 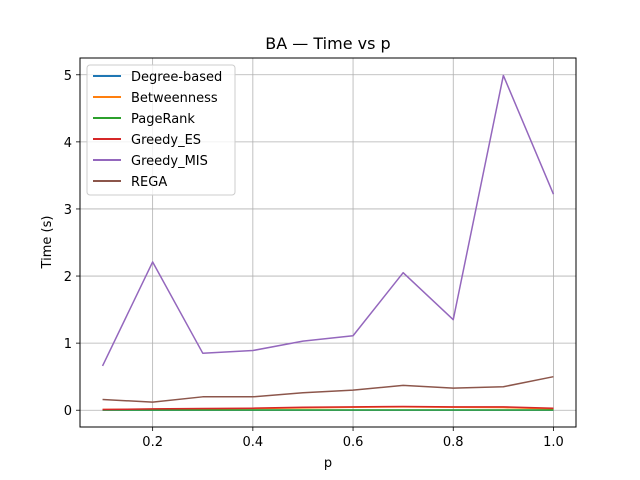 What do you see at coordinates (253, 442) in the screenshot?
I see `x-tick-label: 0.4` at bounding box center [253, 442].